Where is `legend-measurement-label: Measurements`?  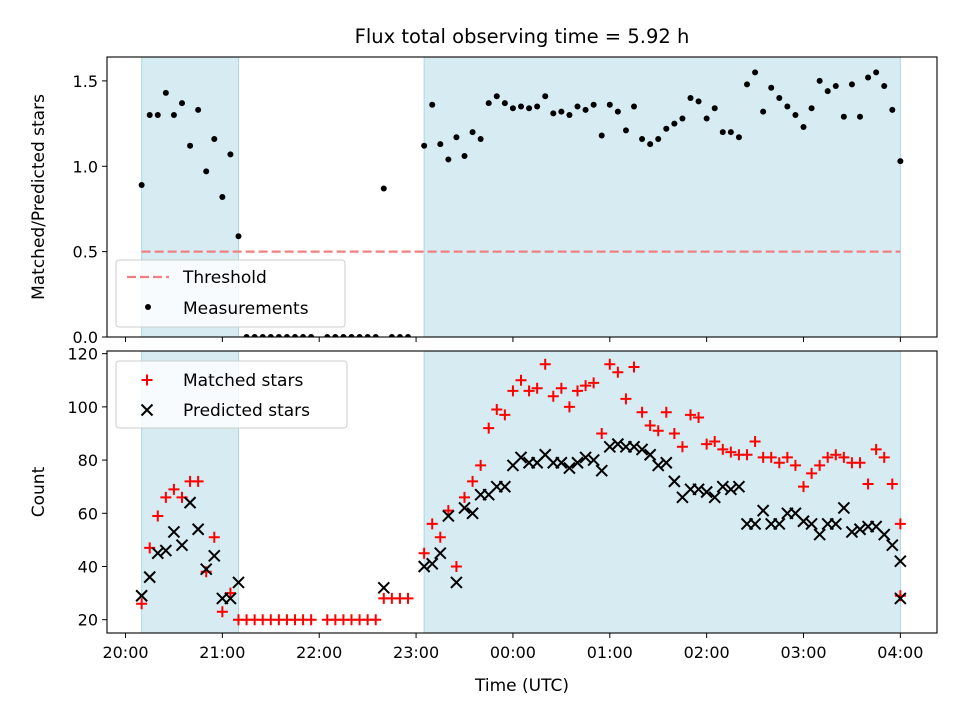
legend-measurement-label: Measurements is located at coordinates (246, 309).